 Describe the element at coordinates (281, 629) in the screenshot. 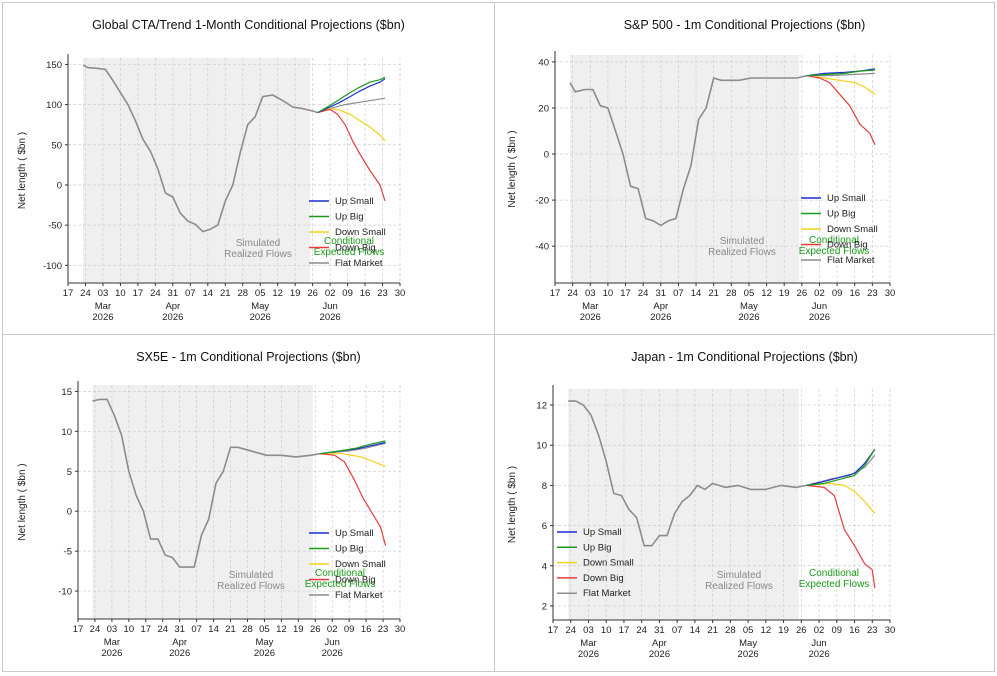

I see `x-tick-label: 12` at that location.